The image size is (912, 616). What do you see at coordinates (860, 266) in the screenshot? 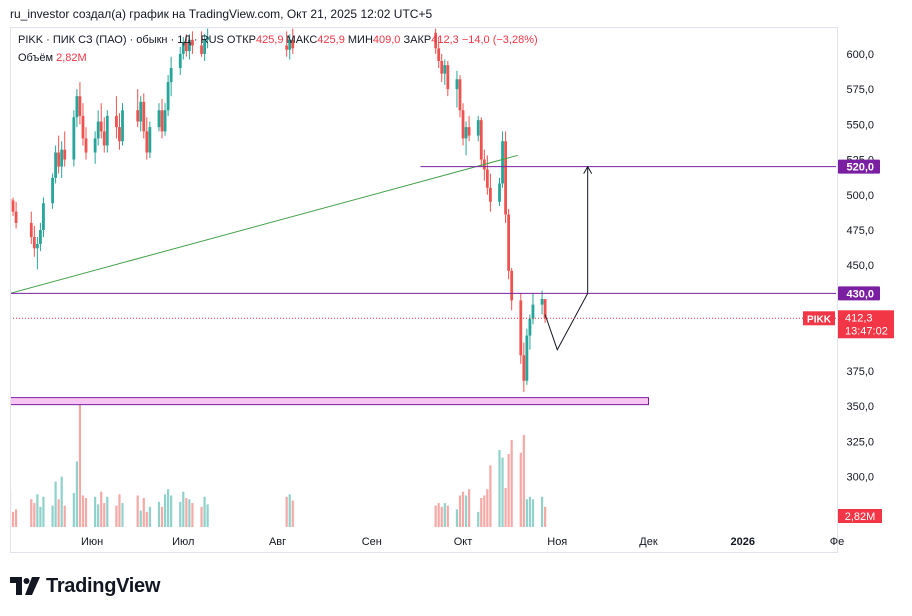
I see `y-tick-label: 450,0` at bounding box center [860, 266].